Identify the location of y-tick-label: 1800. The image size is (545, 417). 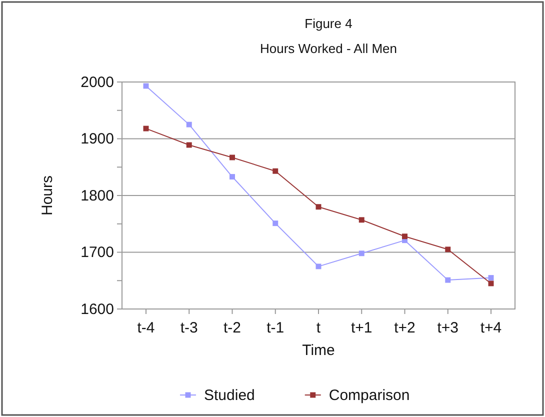
(97, 195).